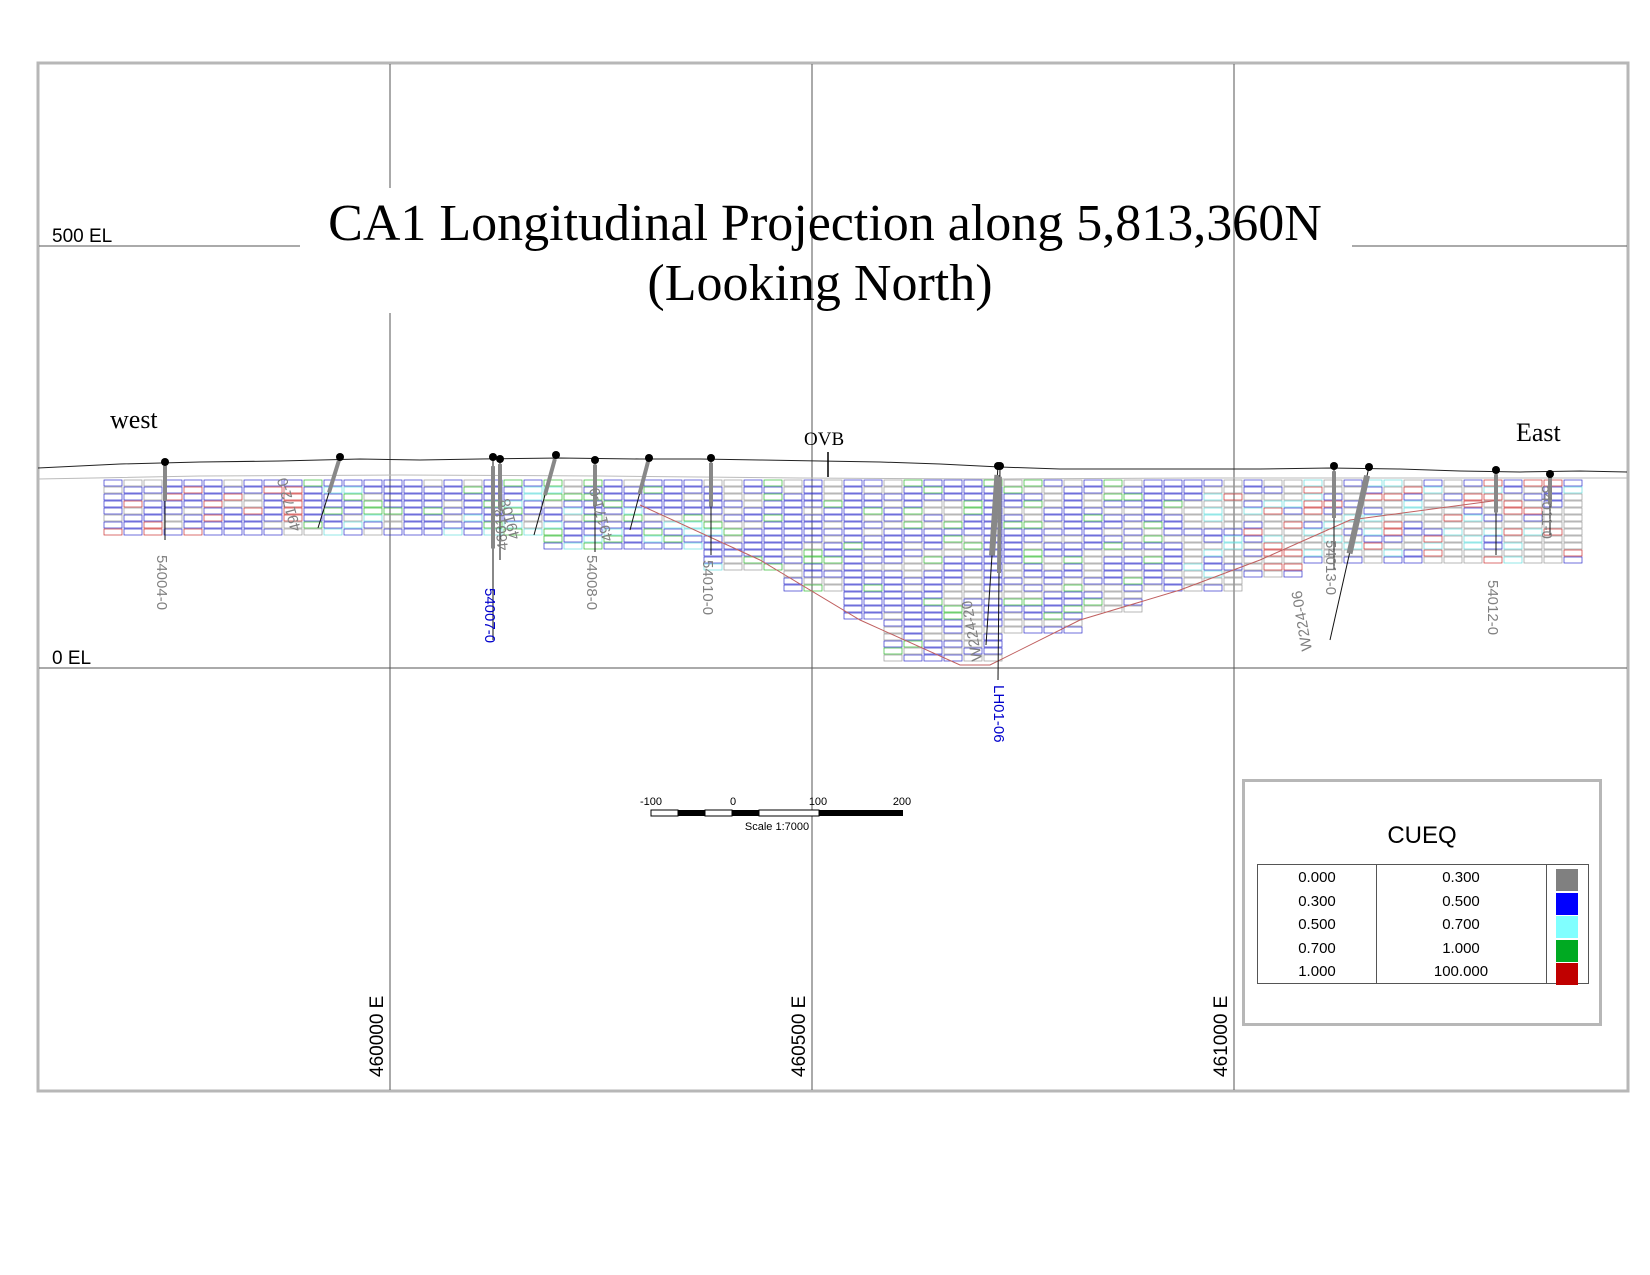  Describe the element at coordinates (1330, 567) in the screenshot. I see `drillhole-label: 54013-0` at that location.